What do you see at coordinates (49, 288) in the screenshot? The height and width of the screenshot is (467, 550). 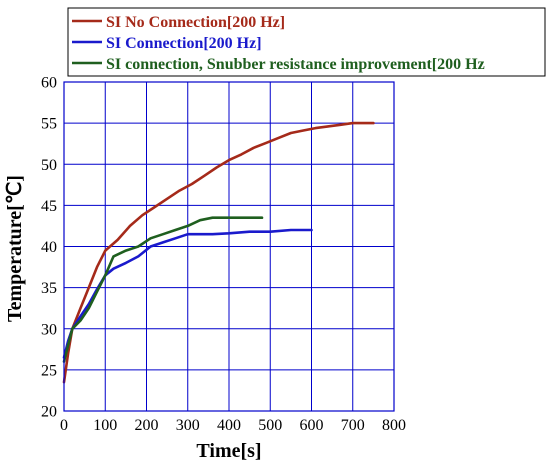 I see `y-tick-label: 35` at bounding box center [49, 288].